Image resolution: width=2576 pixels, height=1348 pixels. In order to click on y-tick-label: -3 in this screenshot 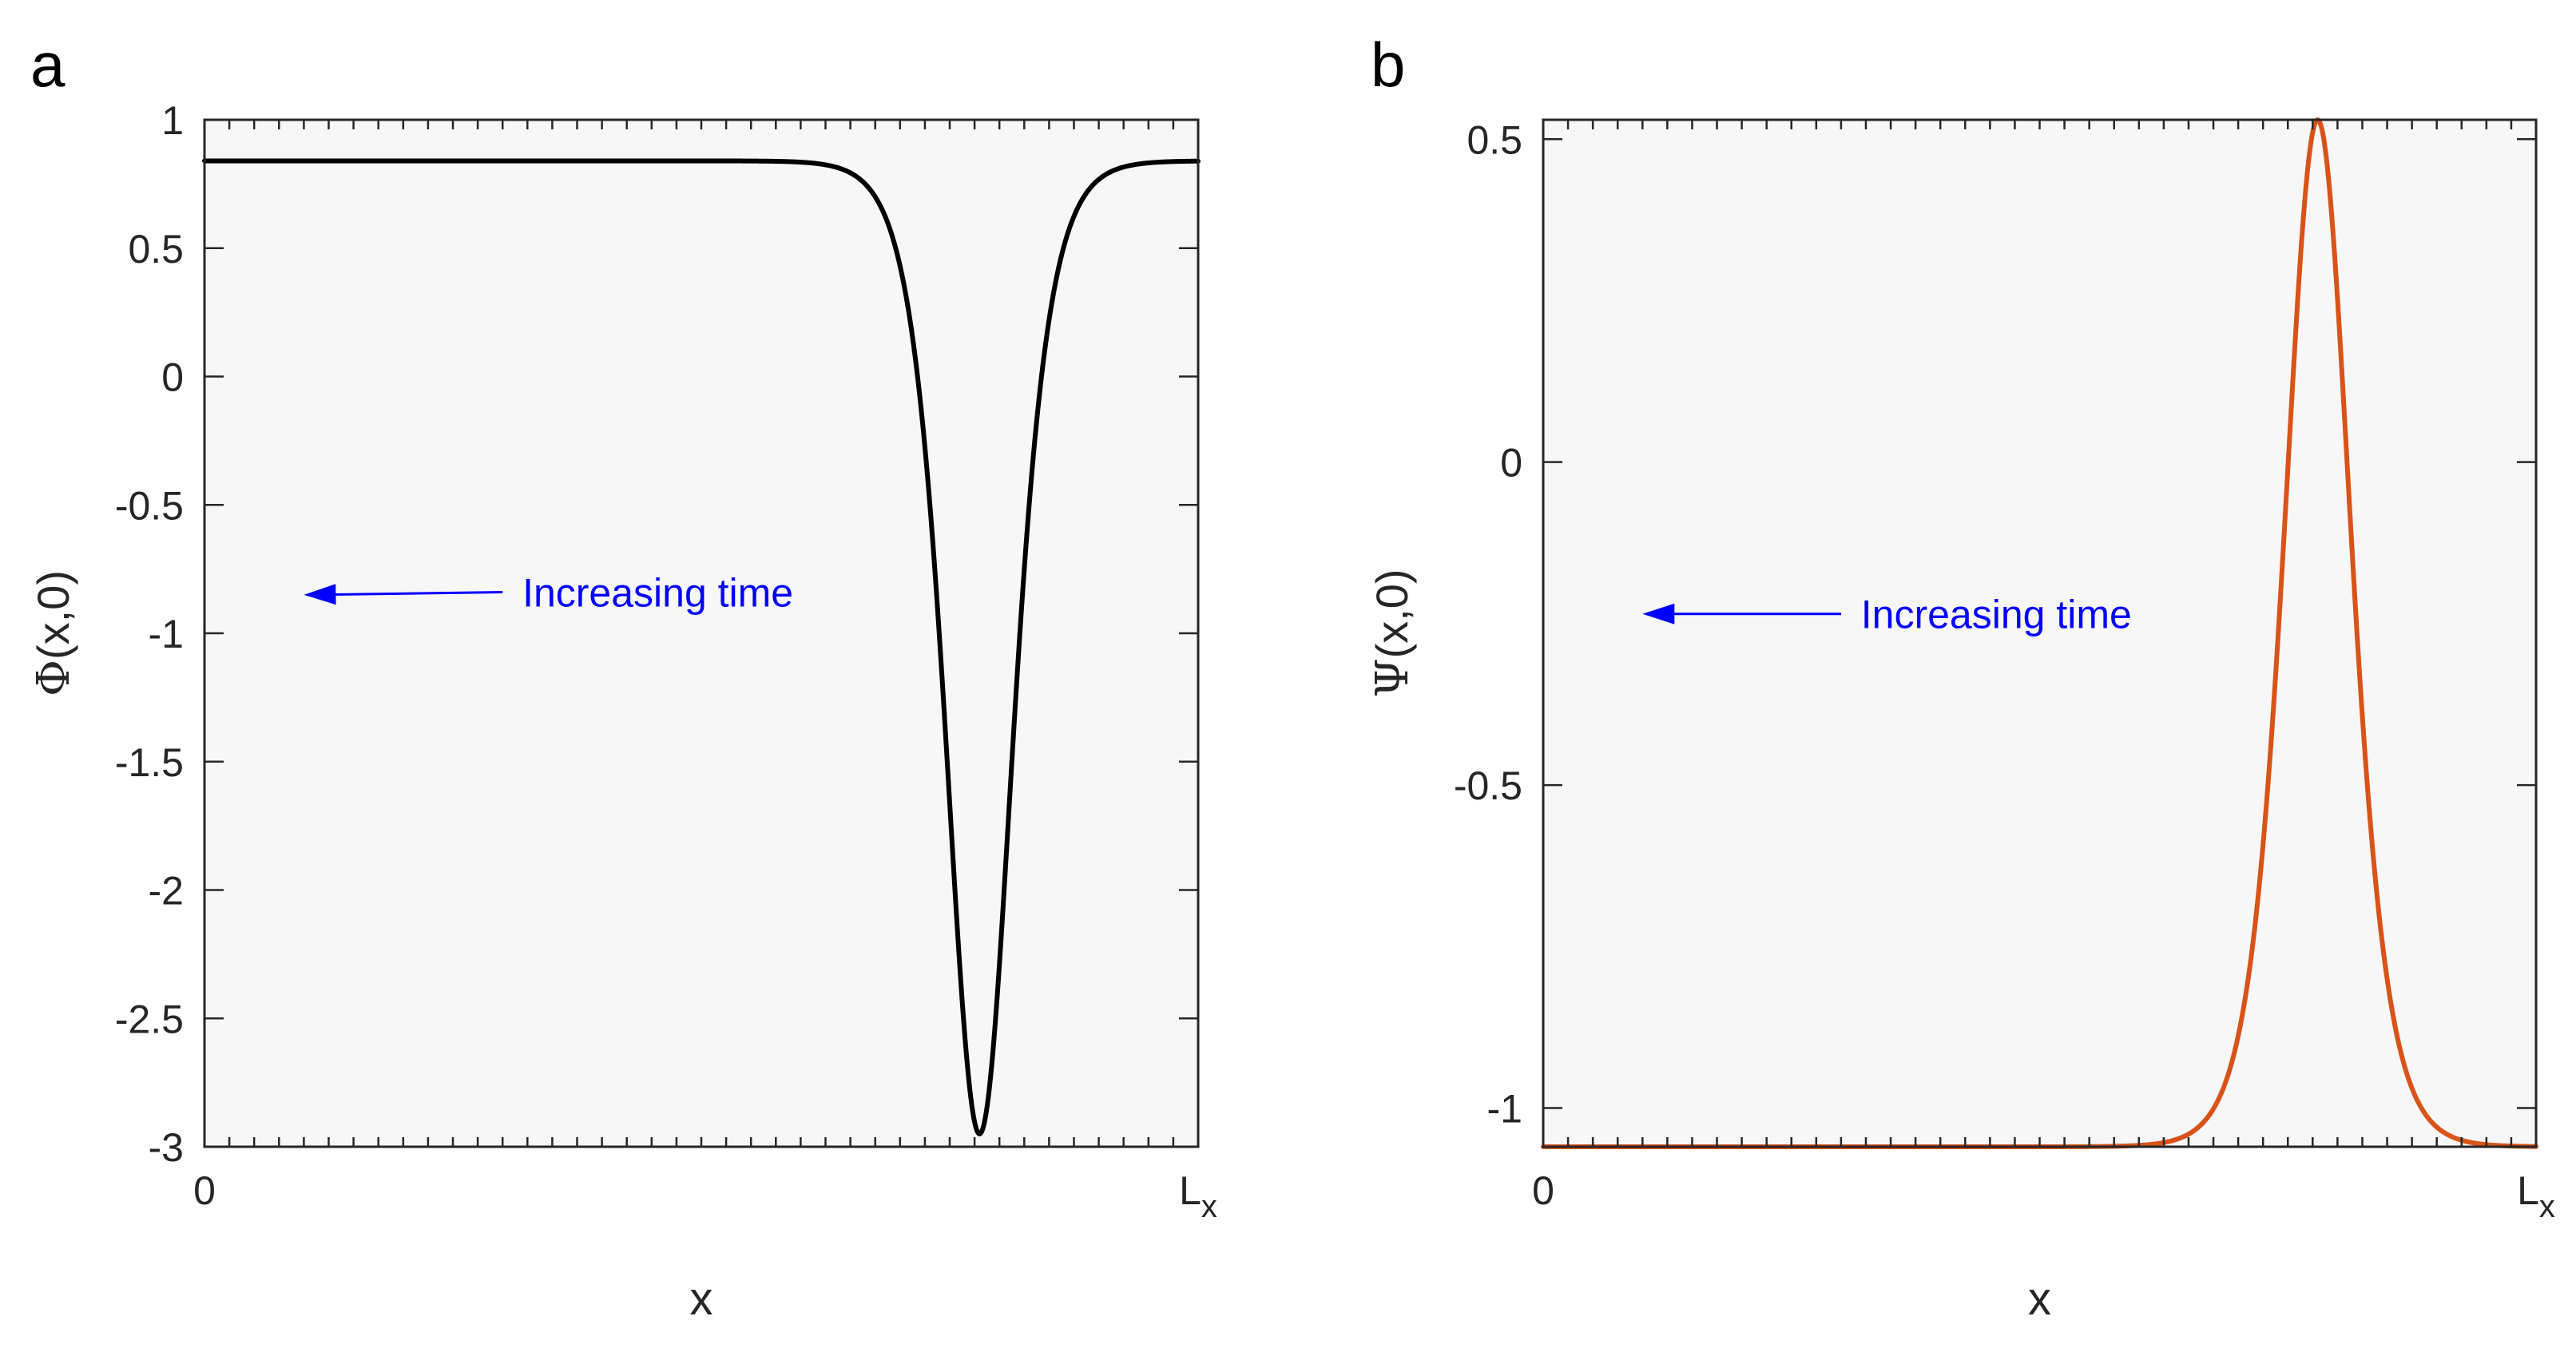, I will do `click(166, 1147)`.